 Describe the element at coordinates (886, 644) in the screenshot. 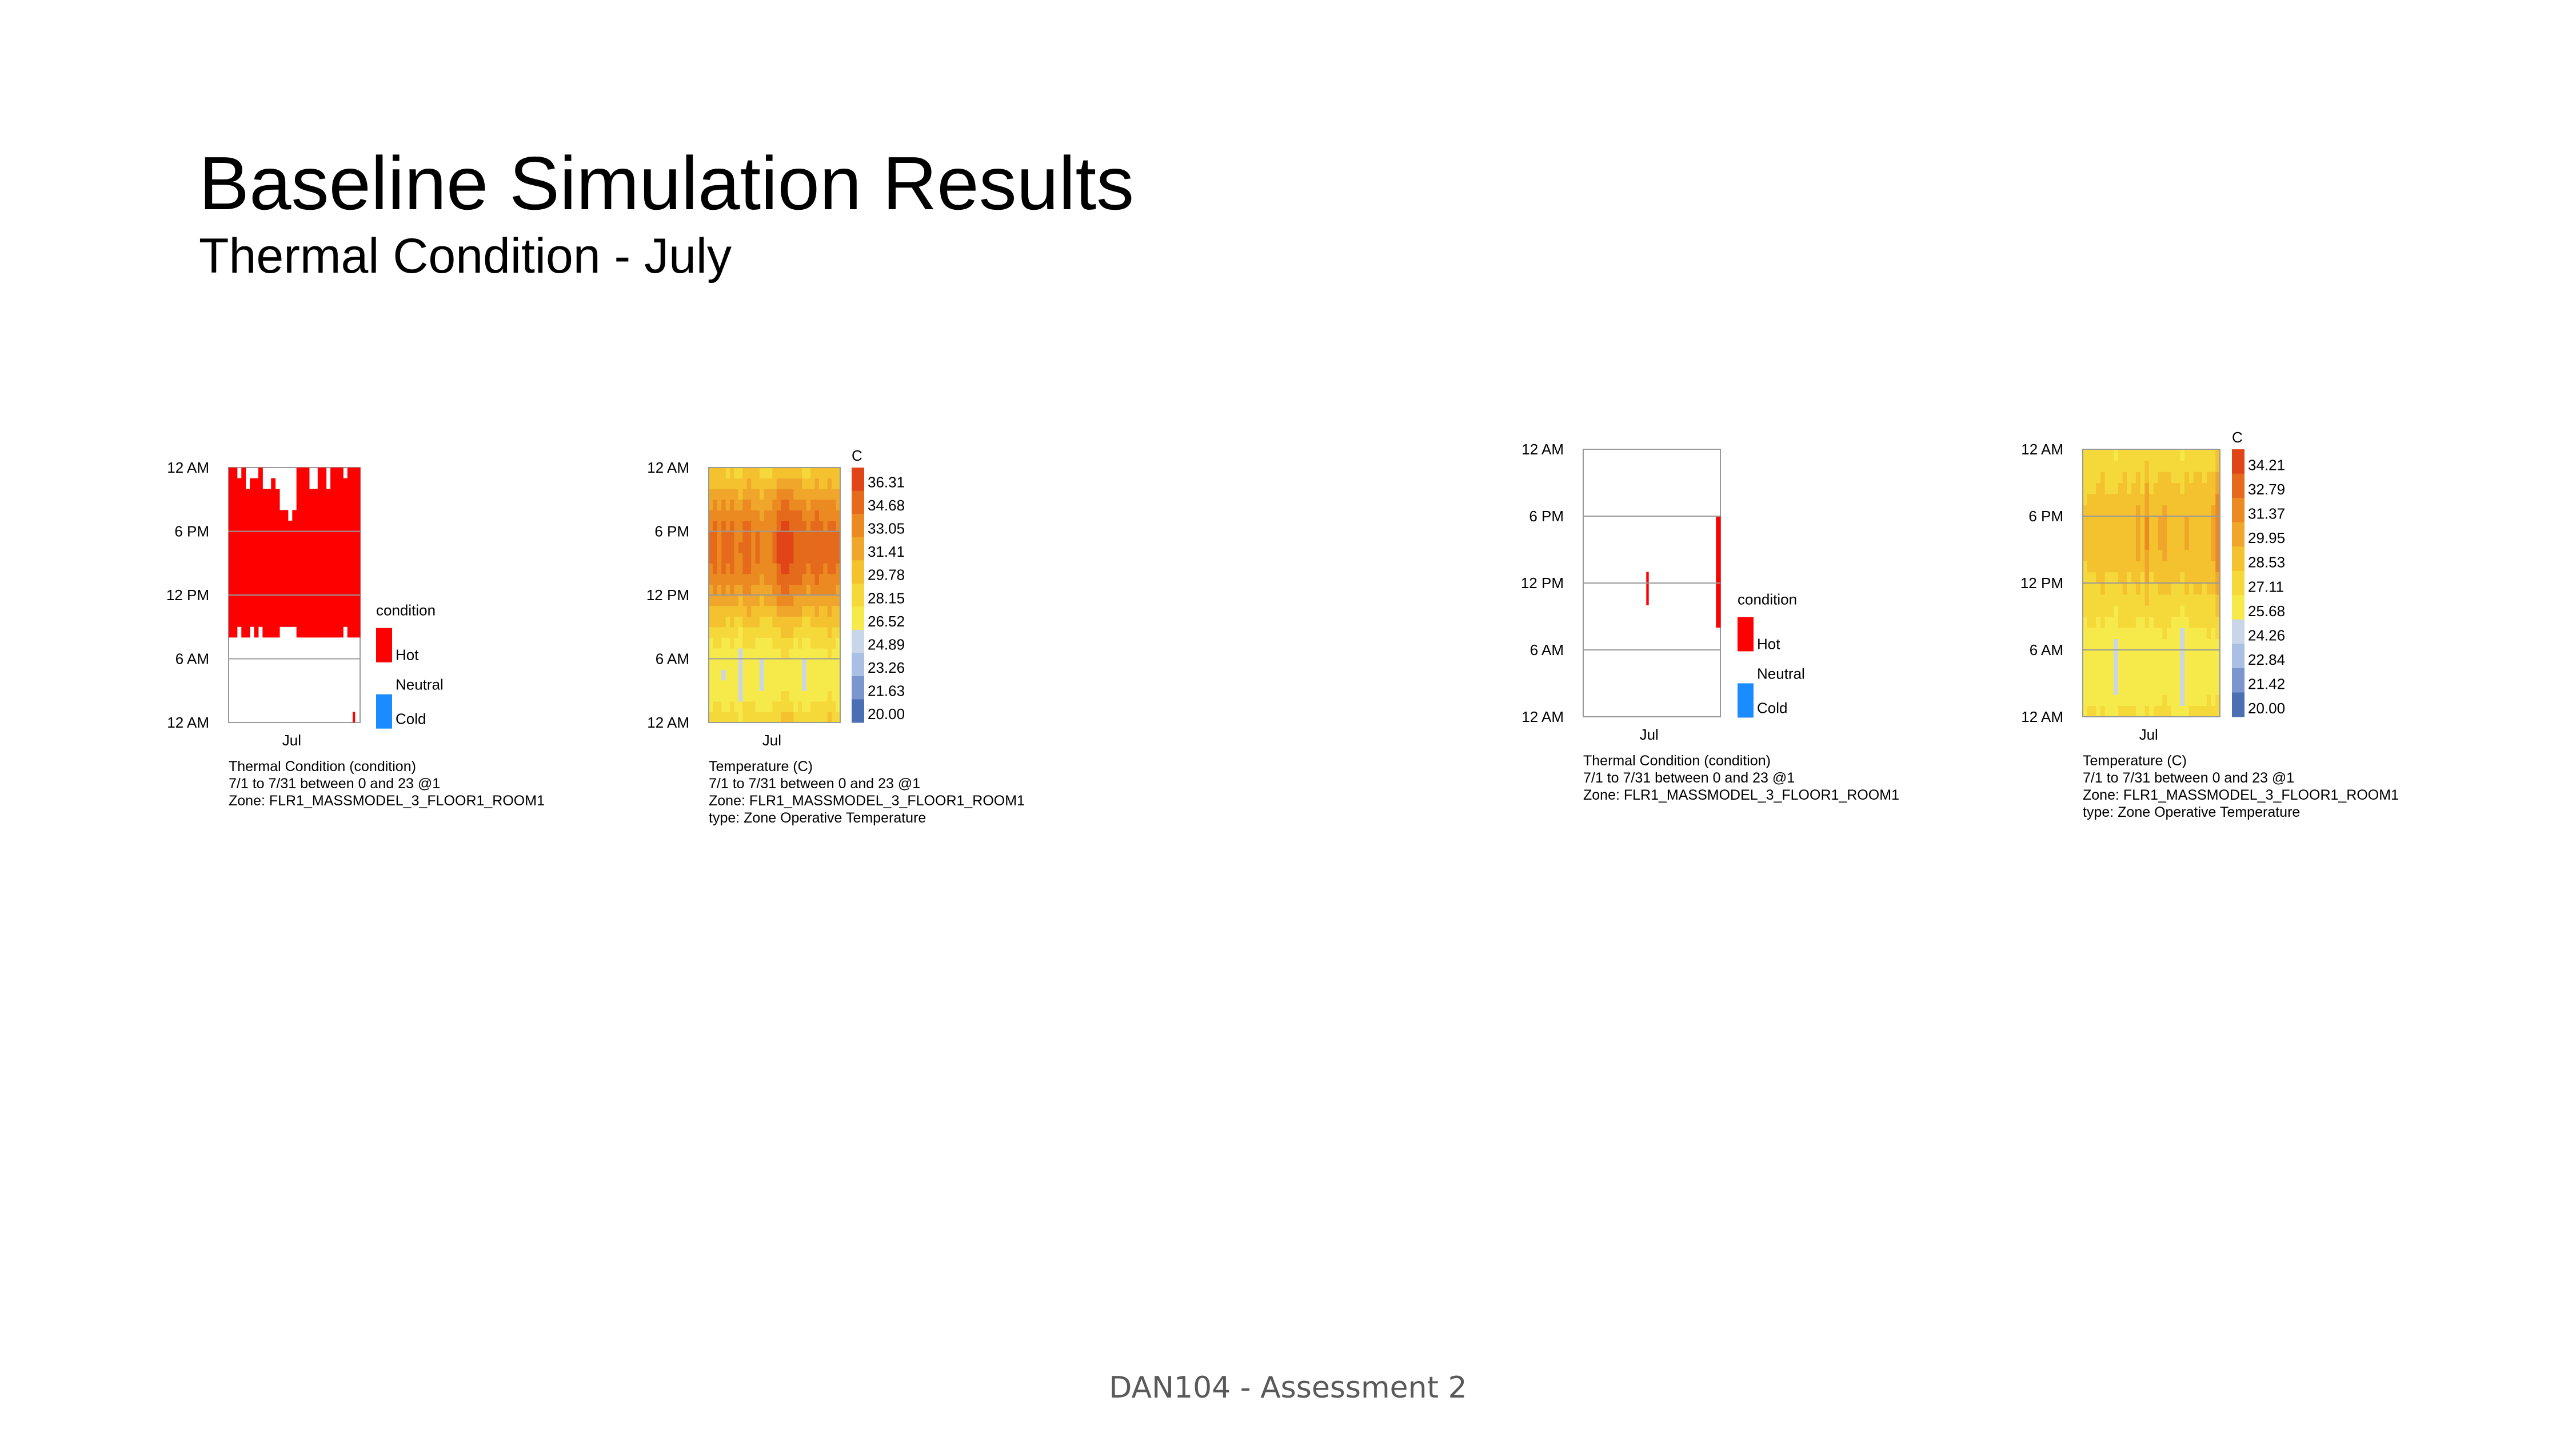

I see `baseline-temperature-legend-value: 24.89` at that location.